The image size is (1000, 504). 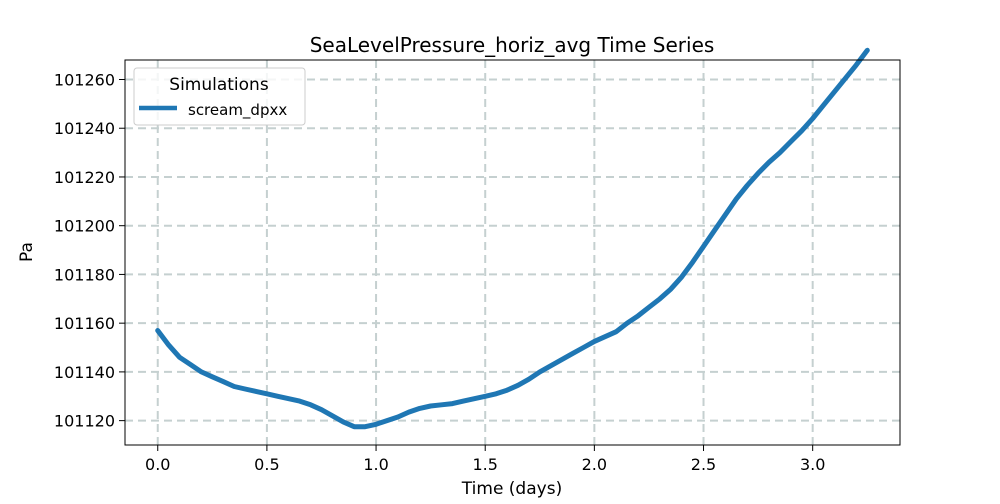 I want to click on y-tick-label: 101140, so click(x=84, y=372).